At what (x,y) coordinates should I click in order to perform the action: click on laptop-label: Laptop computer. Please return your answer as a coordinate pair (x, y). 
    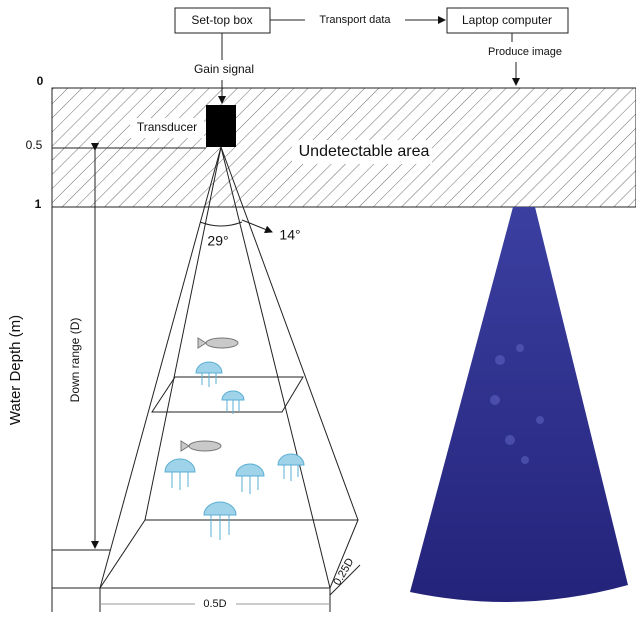
    Looking at the image, I should click on (507, 20).